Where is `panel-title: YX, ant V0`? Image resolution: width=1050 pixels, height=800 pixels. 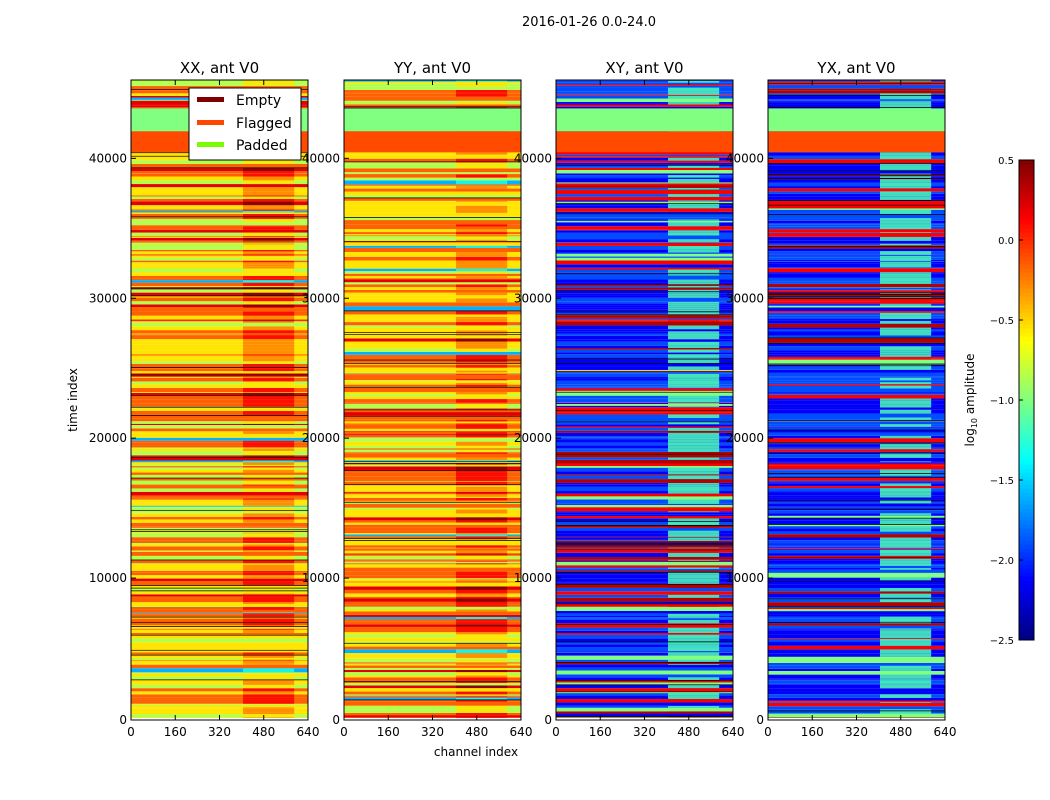
panel-title: YX, ant V0 is located at coordinates (855, 68).